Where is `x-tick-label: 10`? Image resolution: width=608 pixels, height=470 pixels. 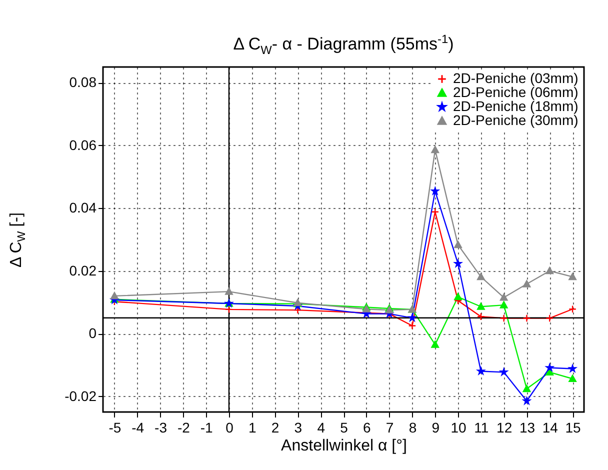 x-tick-label: 10 is located at coordinates (458, 428).